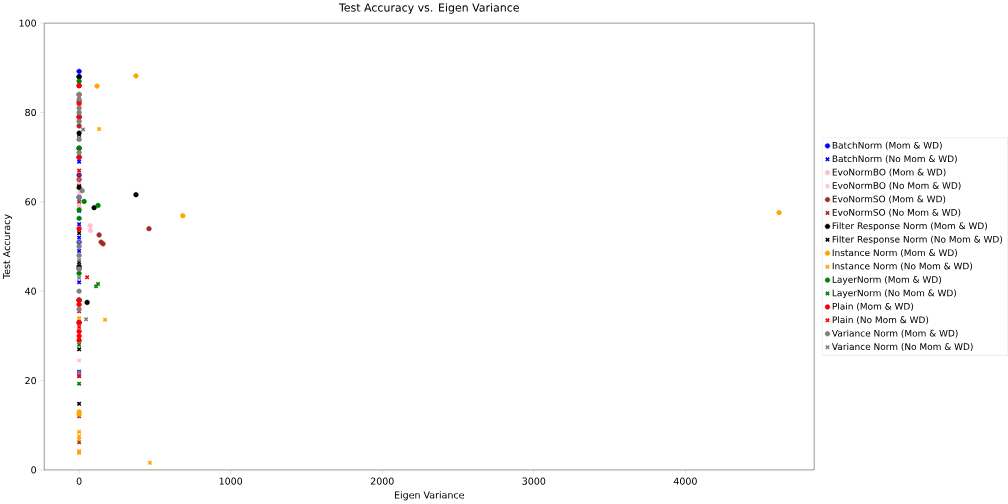 This screenshot has height=504, width=1008. Describe the element at coordinates (896, 212) in the screenshot. I see `legend-label: EvoNormSO (No Mom & WD)` at that location.